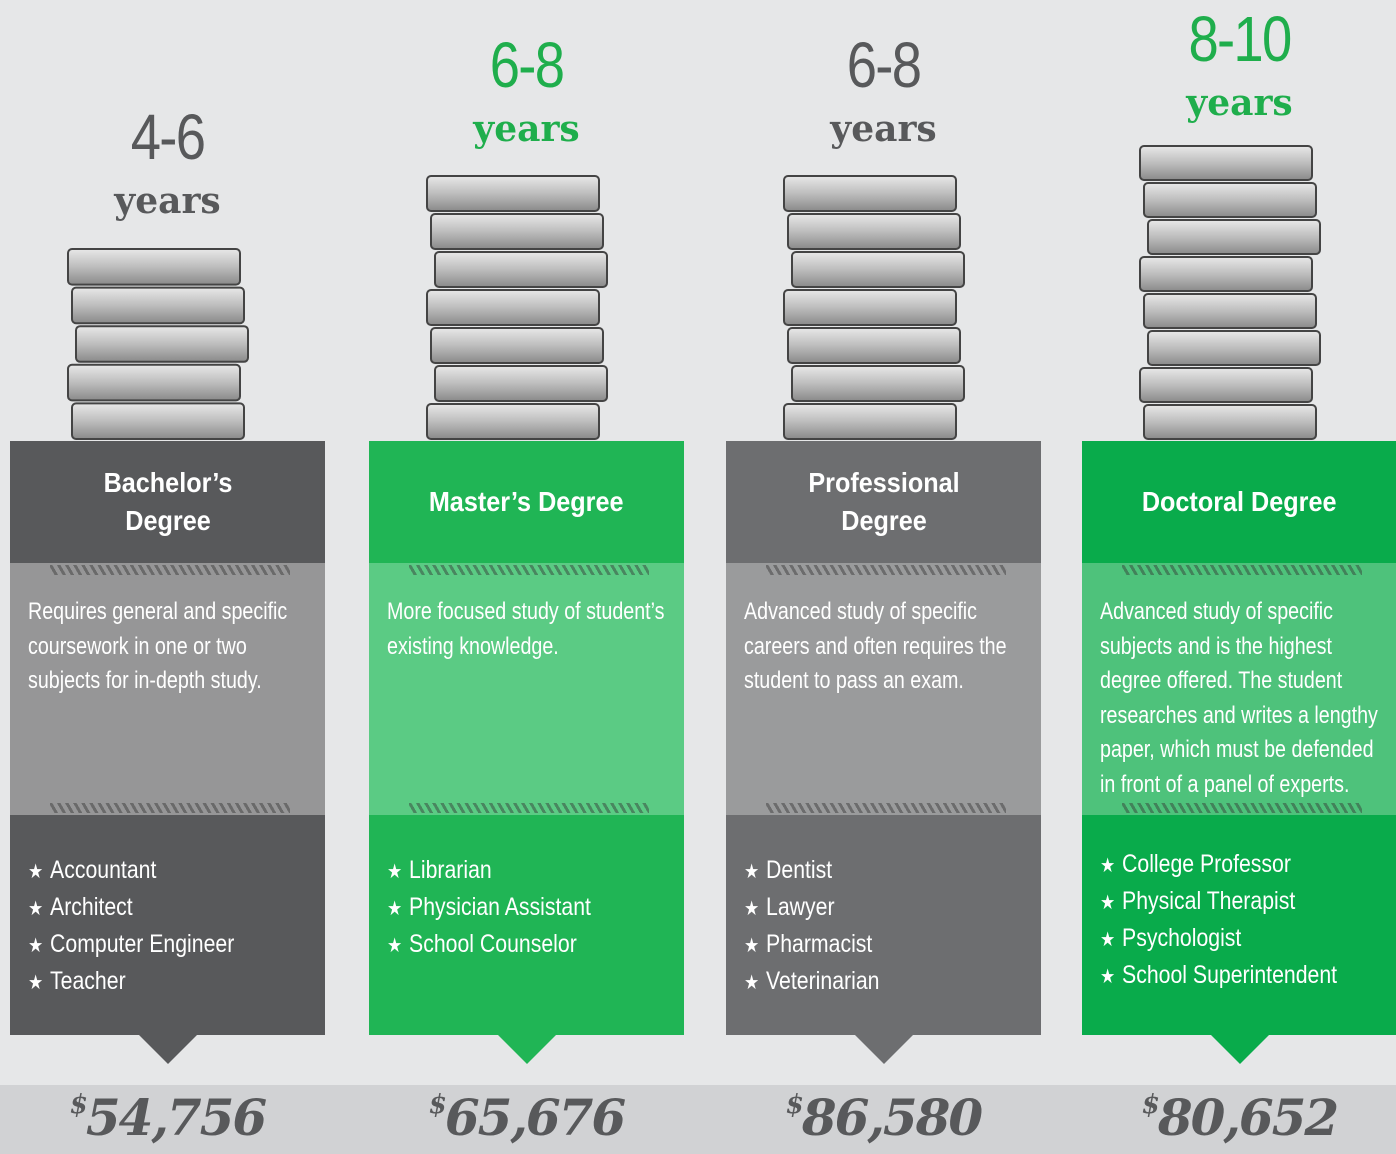 This screenshot has height=1154, width=1396. Describe the element at coordinates (1209, 901) in the screenshot. I see `career-name: Physical Therapist` at that location.